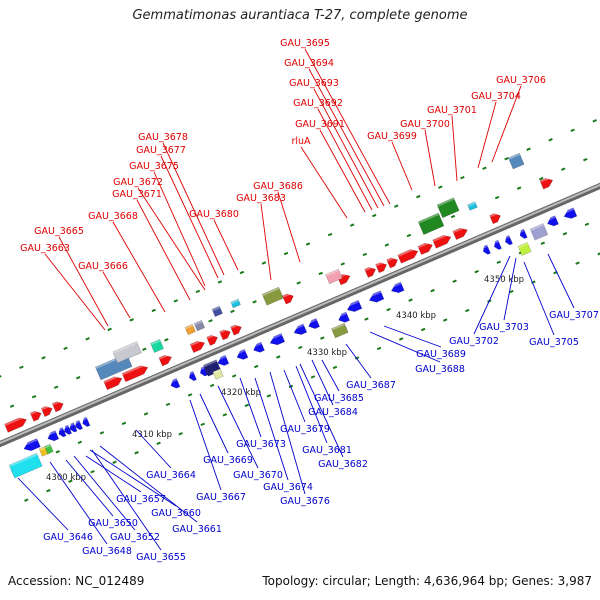 The width and height of the screenshot is (600, 600). I want to click on gene-label: GAU_3704, so click(496, 96).